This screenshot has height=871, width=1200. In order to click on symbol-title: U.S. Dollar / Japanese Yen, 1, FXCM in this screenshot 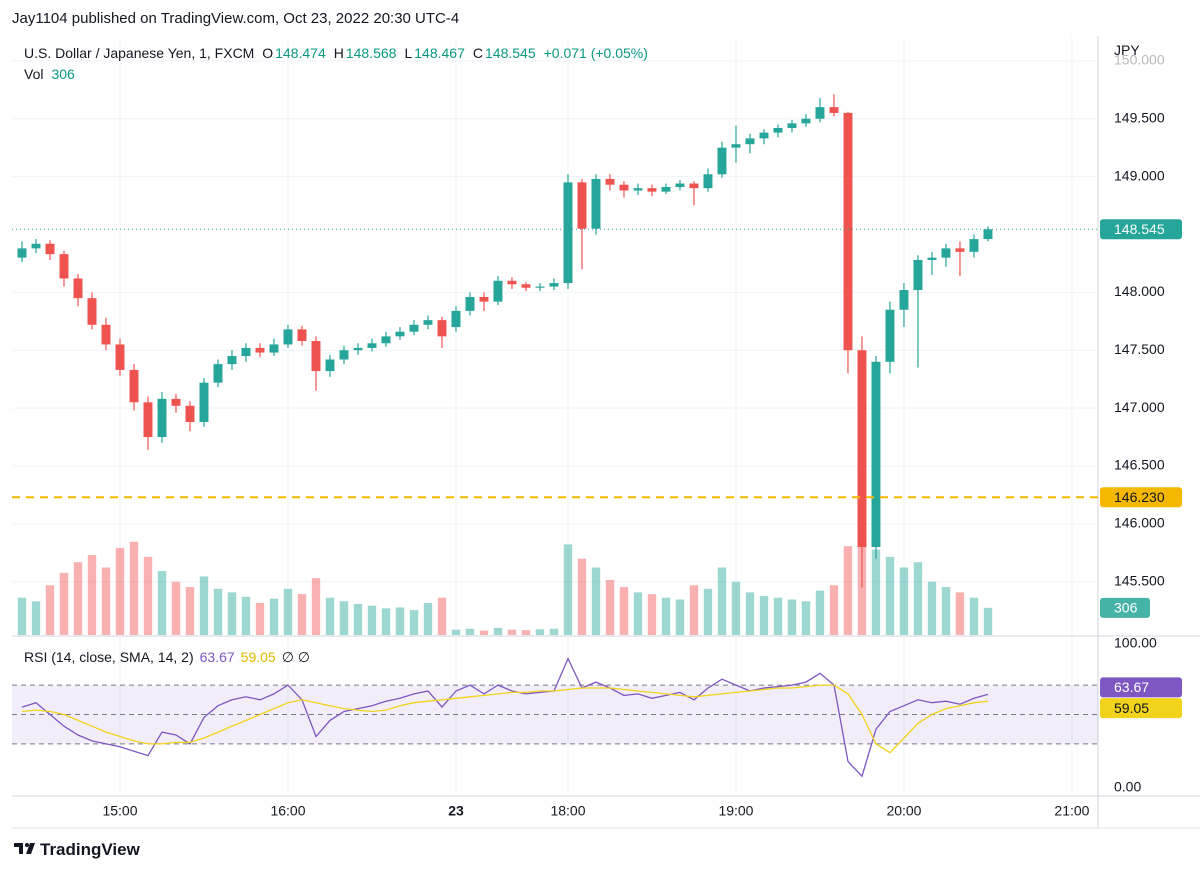, I will do `click(139, 53)`.